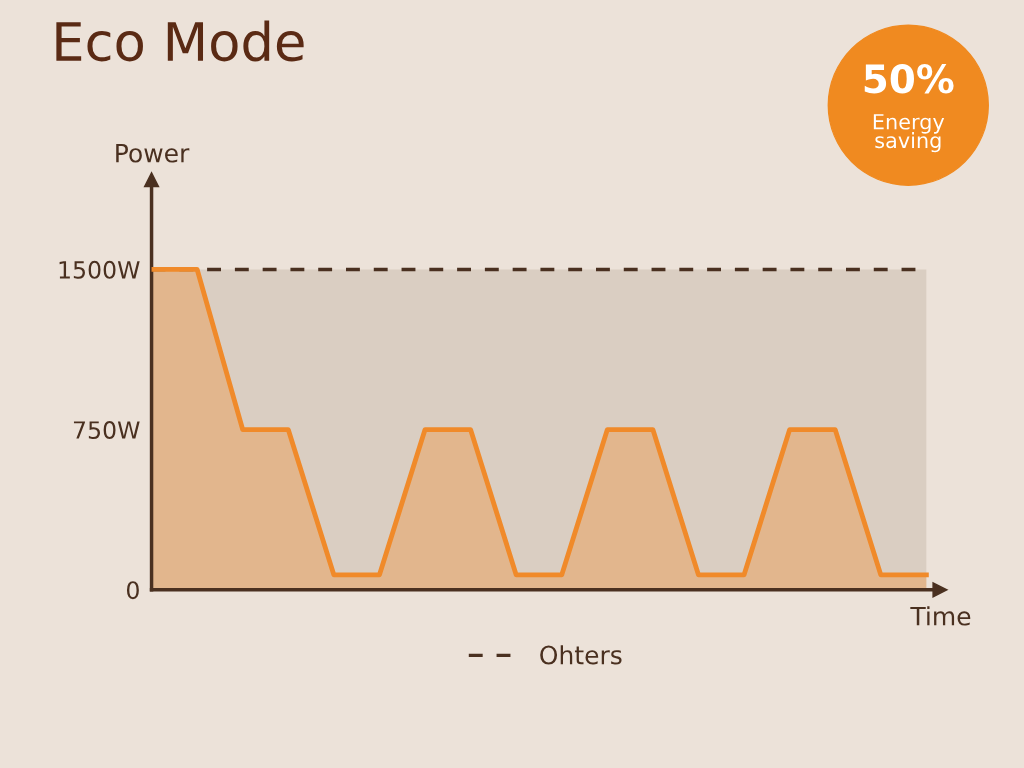  What do you see at coordinates (99, 269) in the screenshot?
I see `y-tick-label: 1500W` at bounding box center [99, 269].